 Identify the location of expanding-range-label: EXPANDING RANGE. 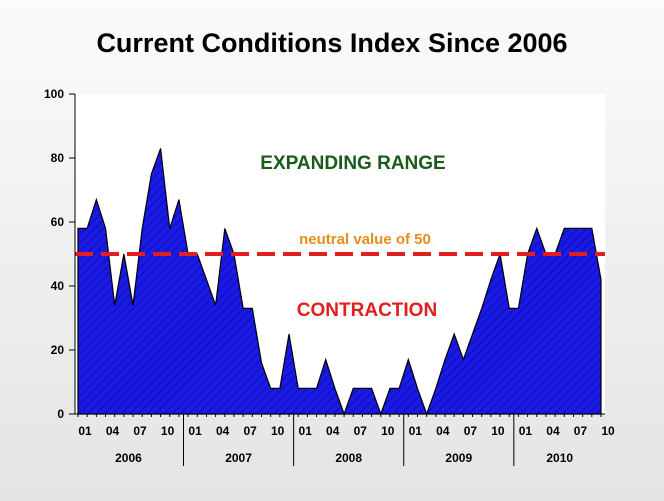
(352, 163).